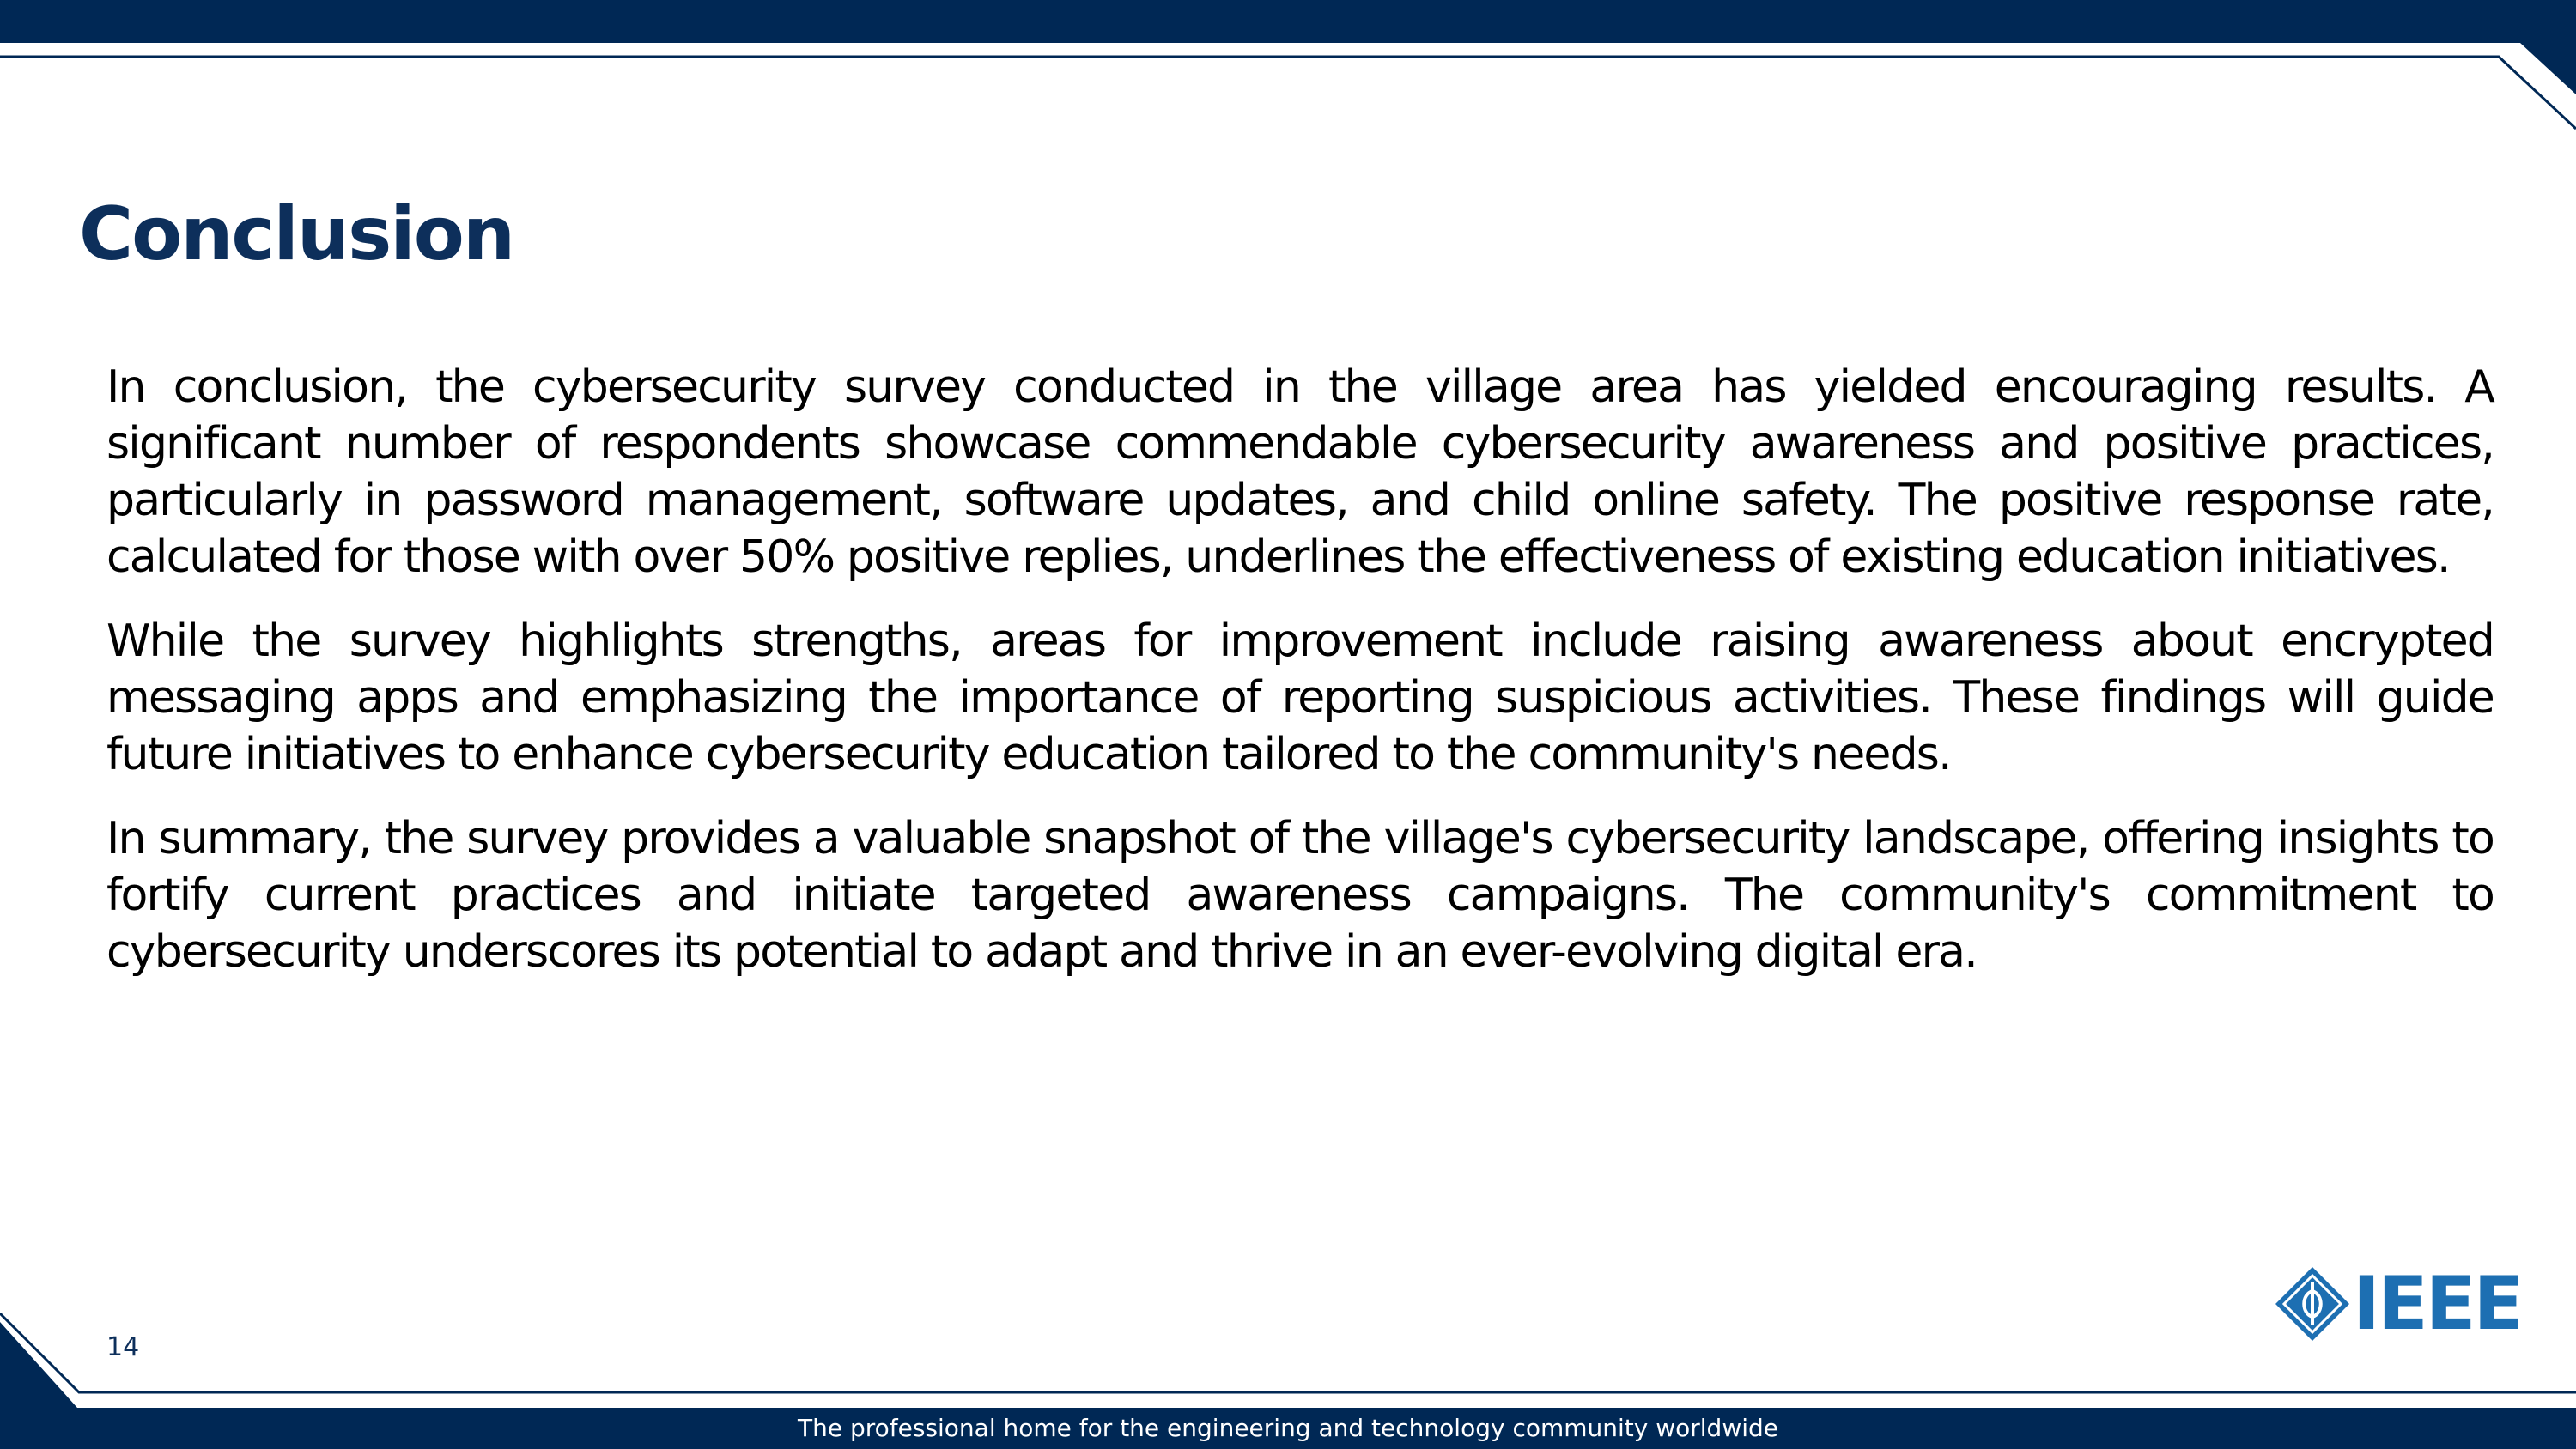  What do you see at coordinates (2312, 1304) in the screenshot?
I see `ieee-kite-icon` at bounding box center [2312, 1304].